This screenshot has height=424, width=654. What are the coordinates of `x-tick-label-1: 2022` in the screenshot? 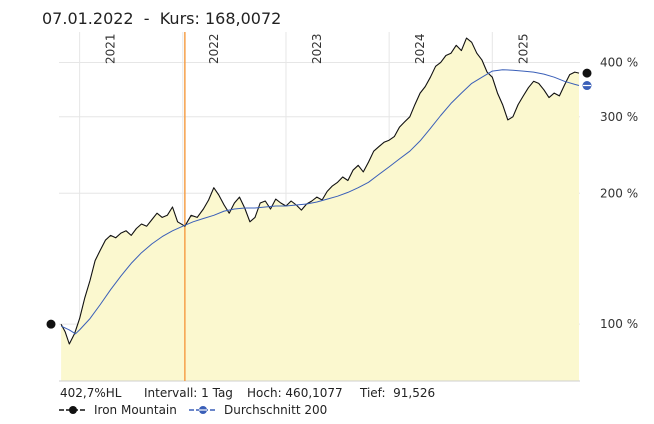 It's located at (214, 48).